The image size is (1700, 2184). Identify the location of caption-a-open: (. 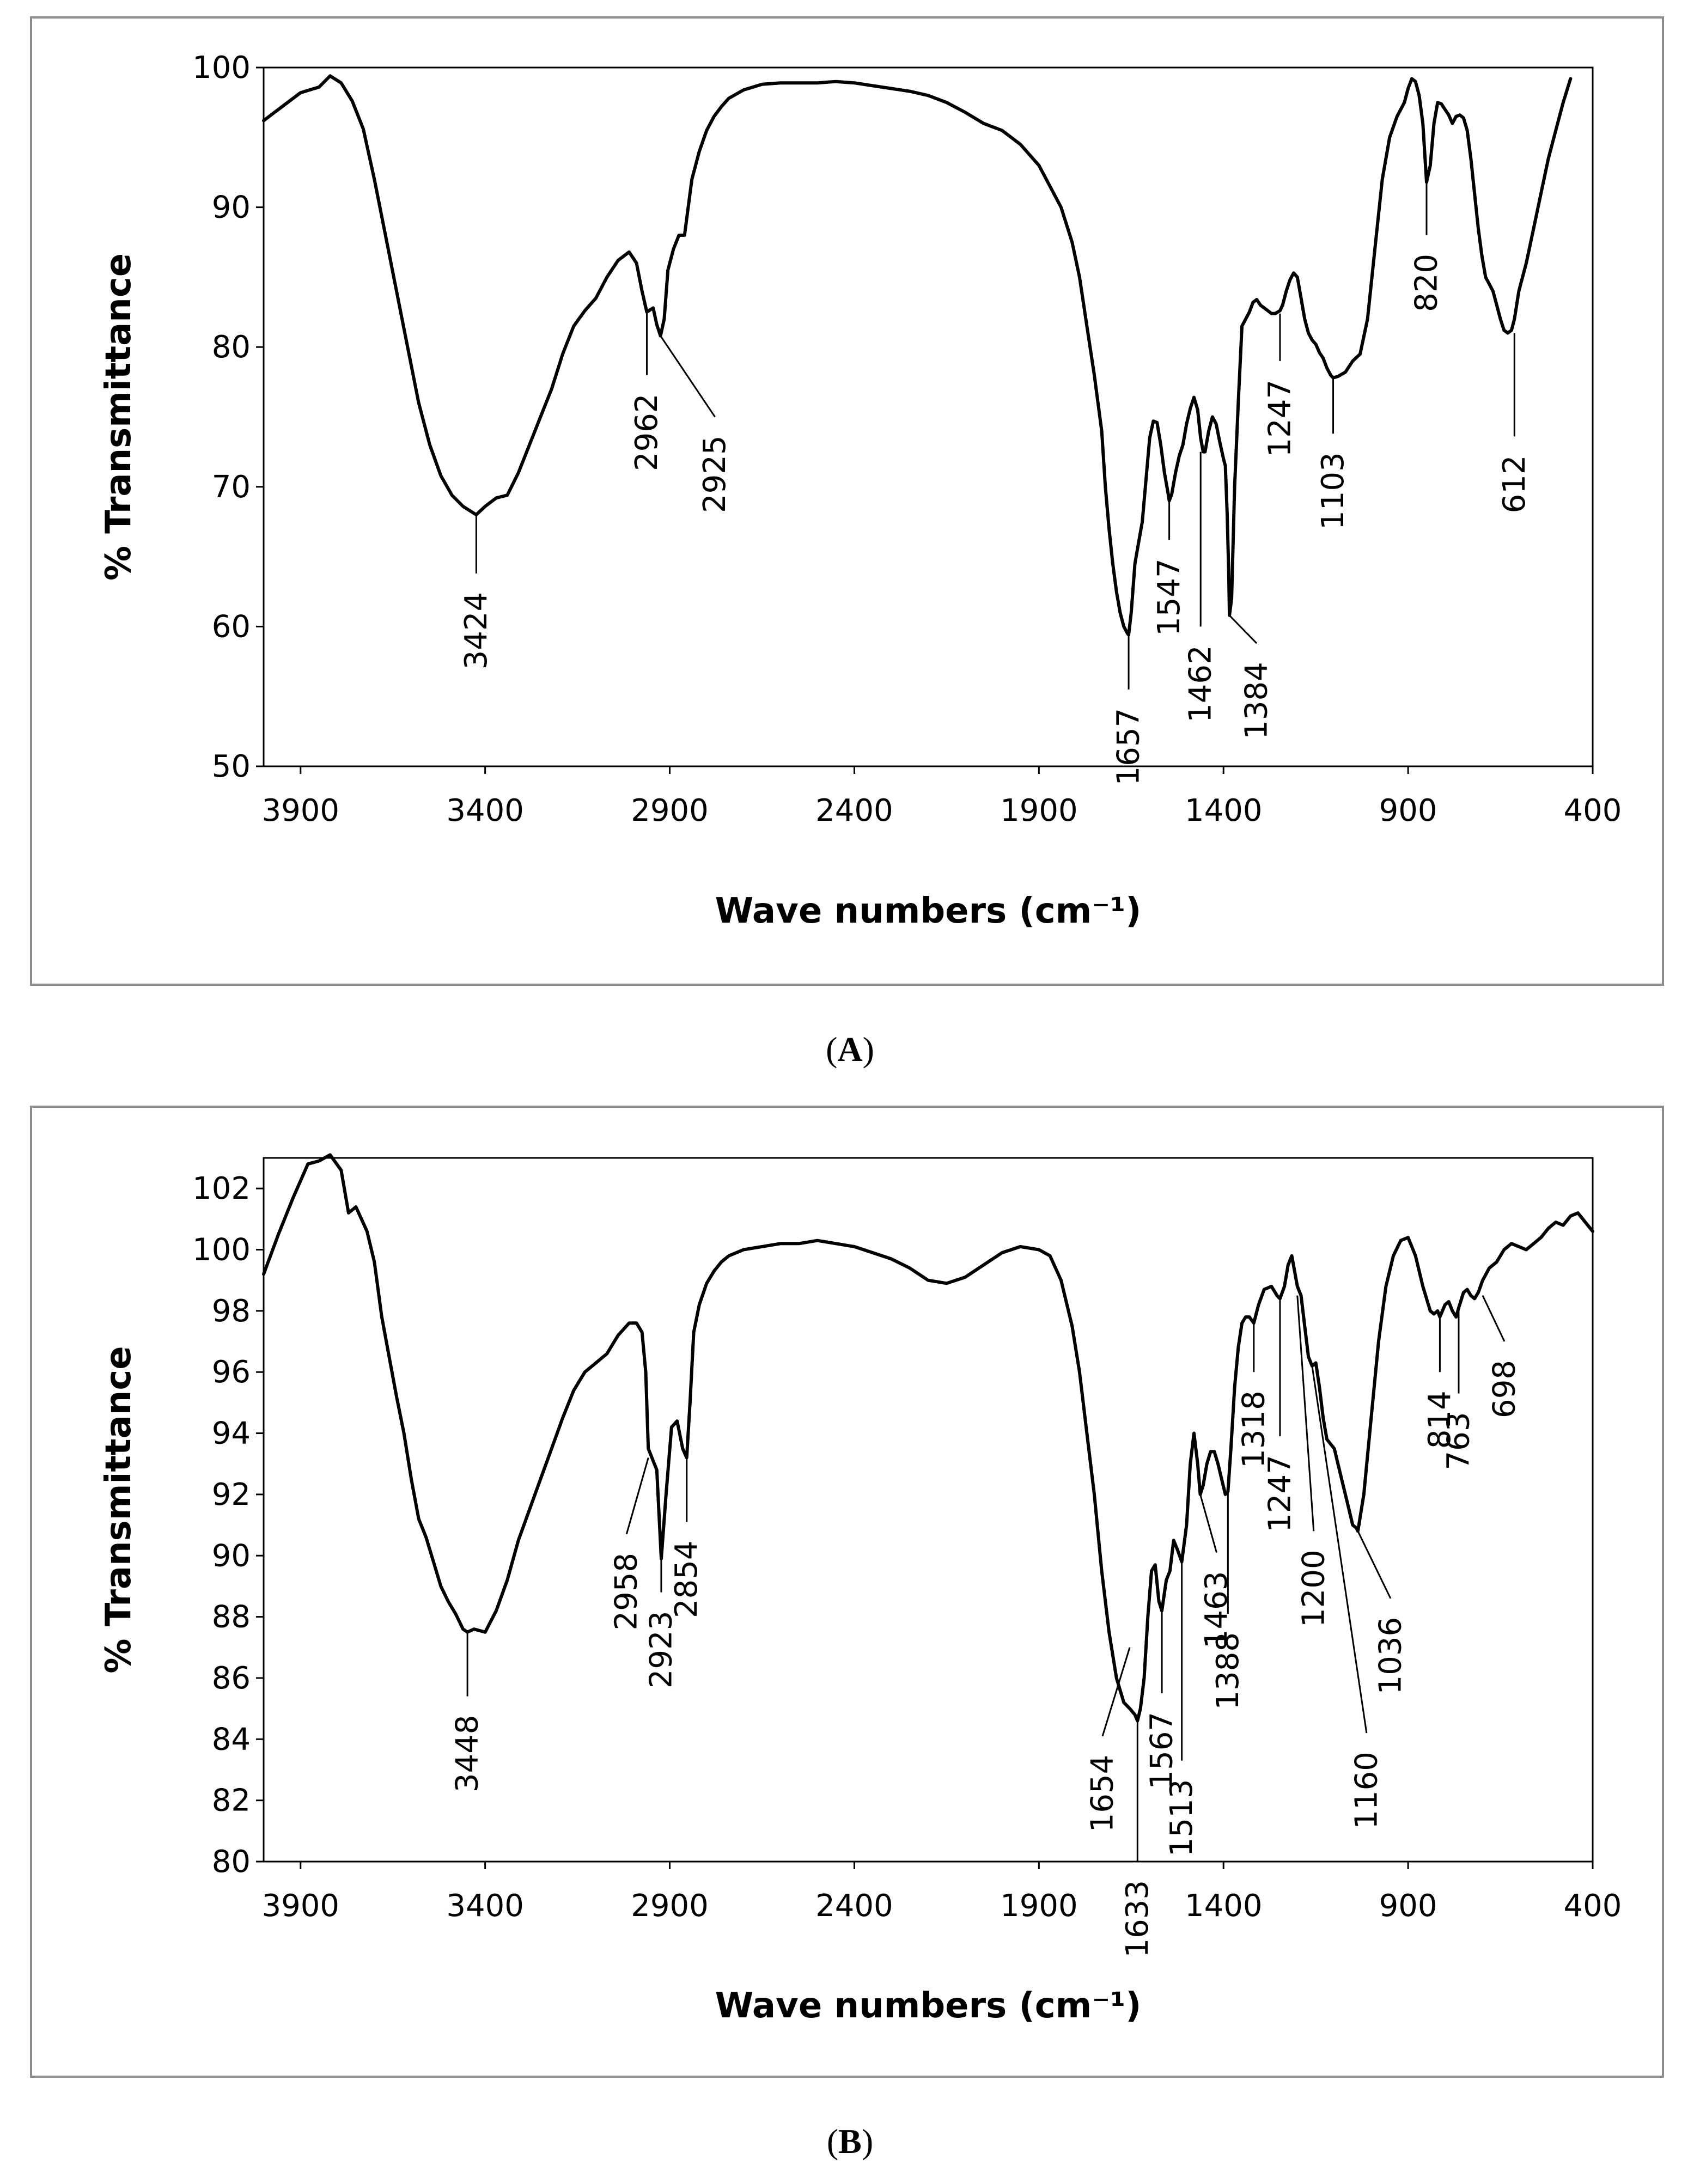
(832, 1049).